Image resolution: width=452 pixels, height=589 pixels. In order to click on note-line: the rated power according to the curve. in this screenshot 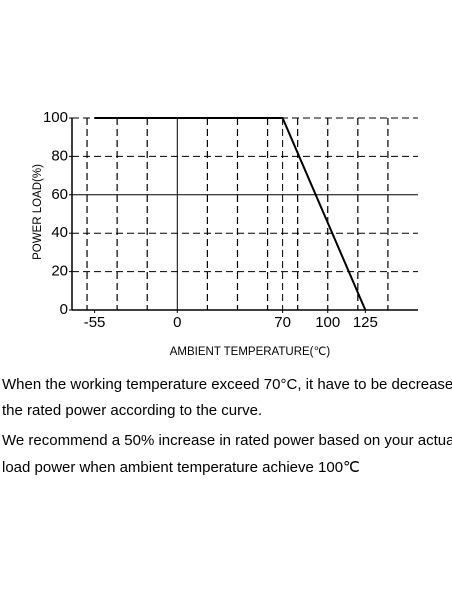, I will do `click(132, 410)`.